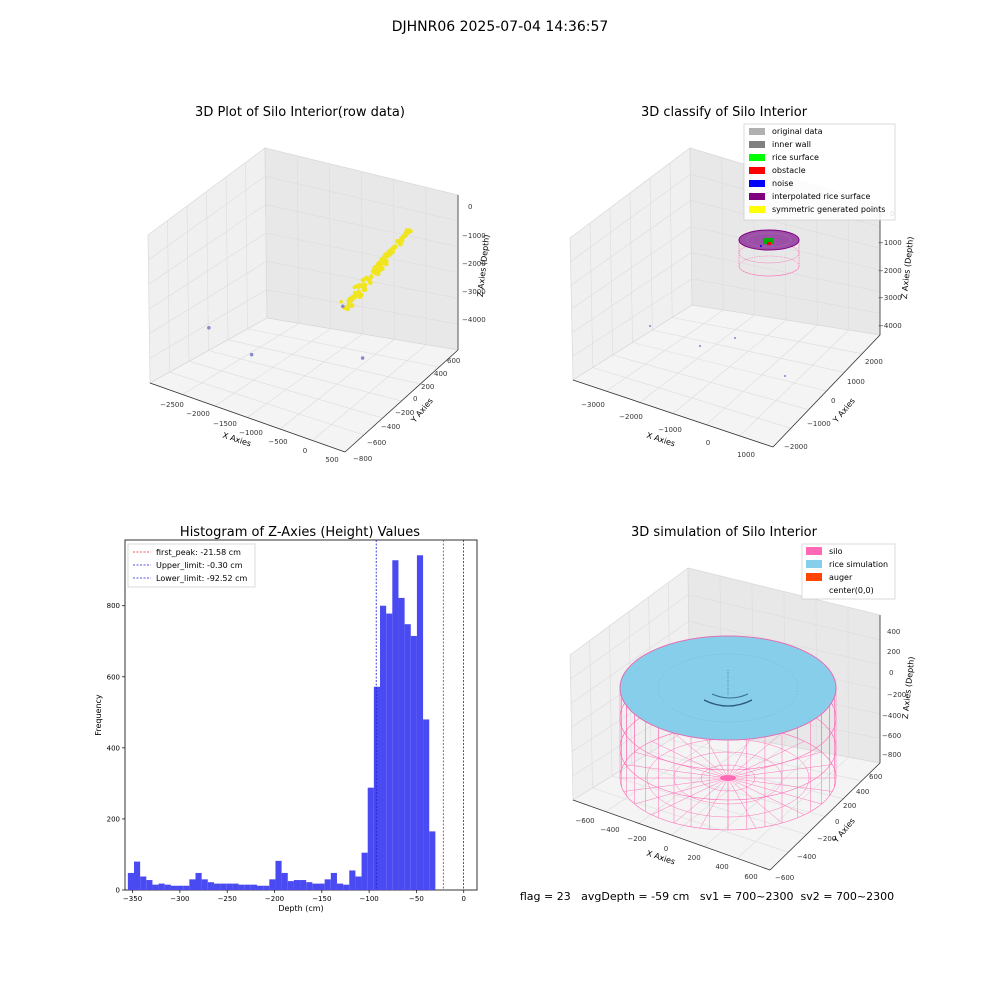 The image size is (1000, 1000). What do you see at coordinates (851, 590) in the screenshot?
I see `legend-label-center: center(0,0)` at bounding box center [851, 590].